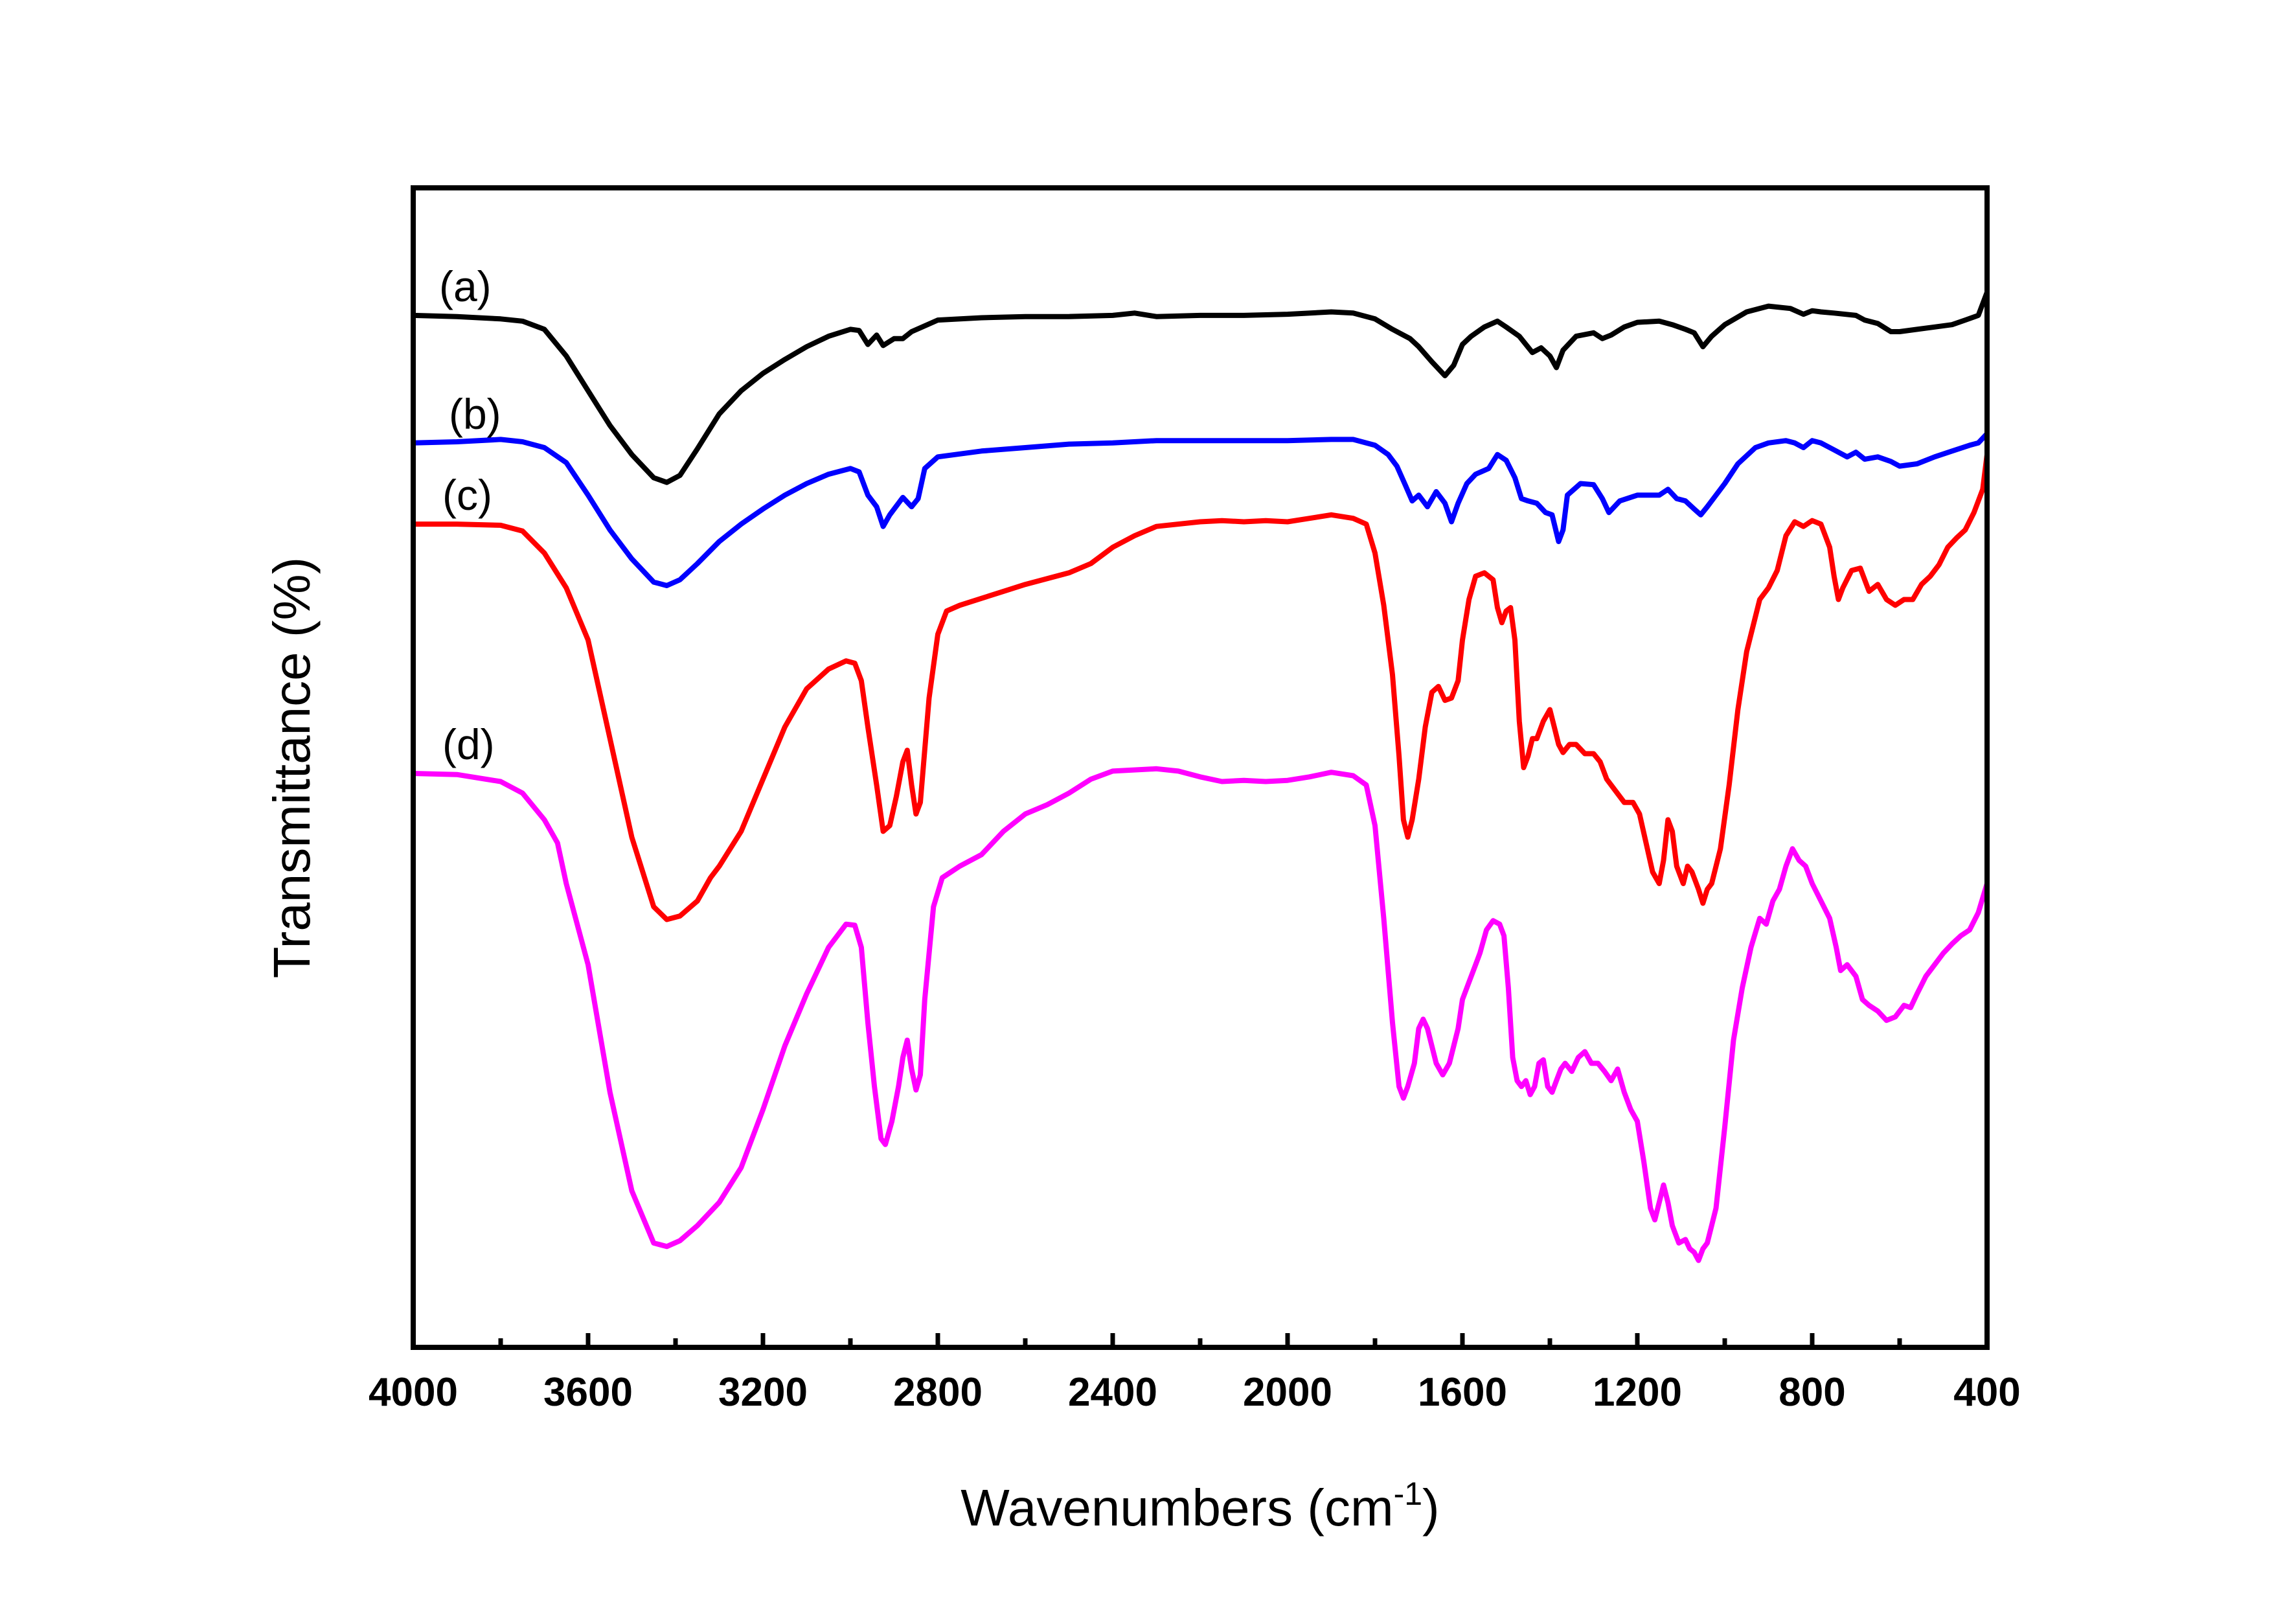  Describe the element at coordinates (467, 495) in the screenshot. I see `series-label-c: (c)` at that location.